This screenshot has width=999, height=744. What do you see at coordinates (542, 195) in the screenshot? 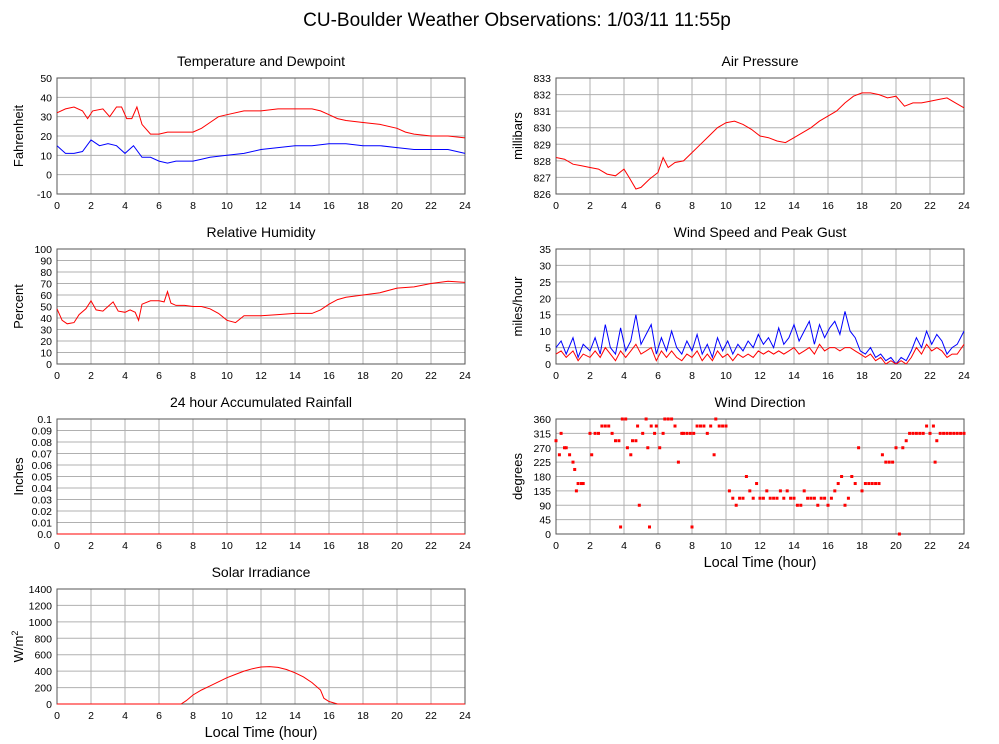
I see `y-tick-label: 826` at bounding box center [542, 195].